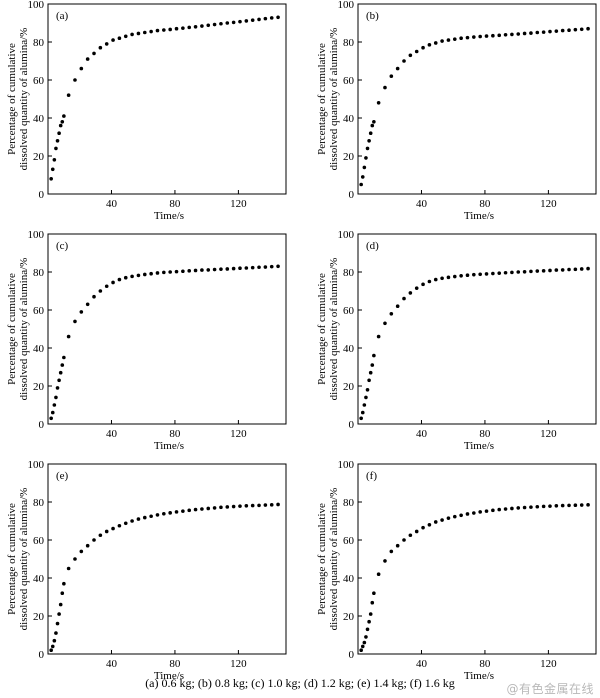 Image resolution: width=600 pixels, height=698 pixels. What do you see at coordinates (550, 689) in the screenshot?
I see `watermark: @有色金属在线` at bounding box center [550, 689].